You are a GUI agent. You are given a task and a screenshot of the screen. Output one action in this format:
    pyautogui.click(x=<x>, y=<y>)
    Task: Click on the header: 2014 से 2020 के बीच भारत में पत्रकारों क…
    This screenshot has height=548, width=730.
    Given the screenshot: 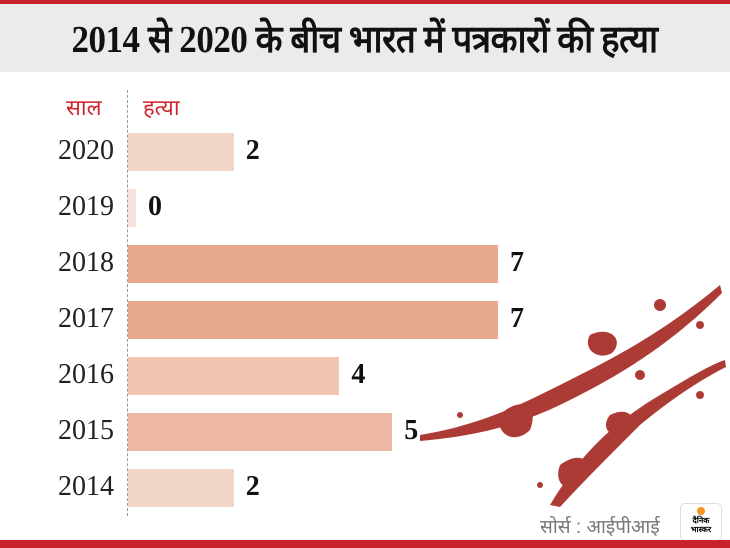 What is the action you would take?
    pyautogui.click(x=365, y=38)
    